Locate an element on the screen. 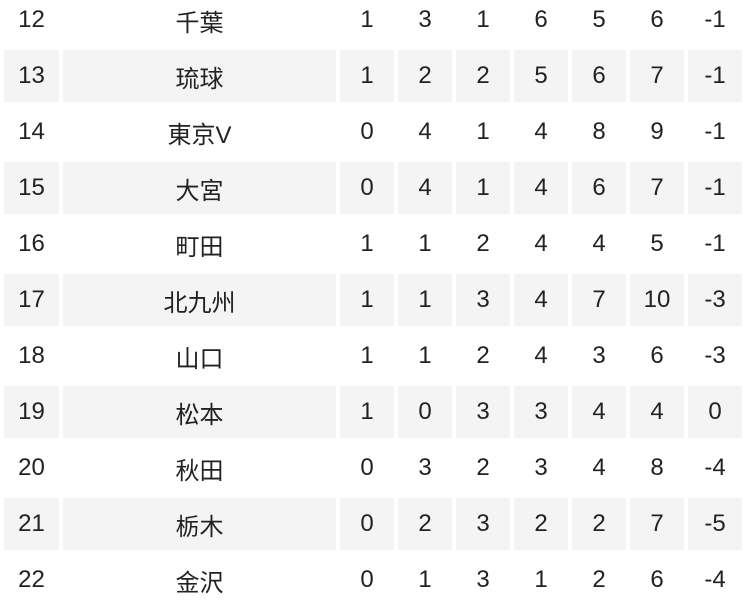 This screenshot has width=750, height=610. stat-cell: -5 is located at coordinates (715, 524).